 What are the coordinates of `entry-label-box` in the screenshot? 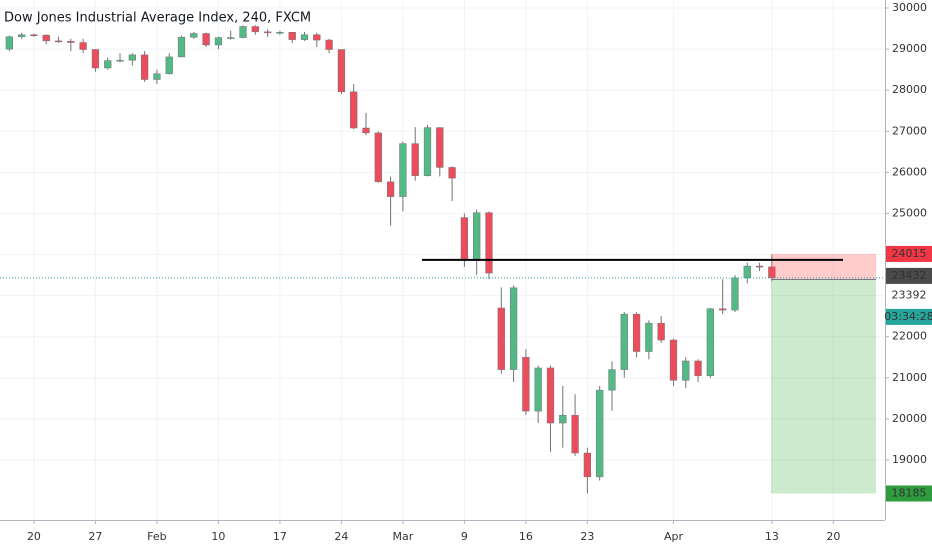 It's located at (909, 295).